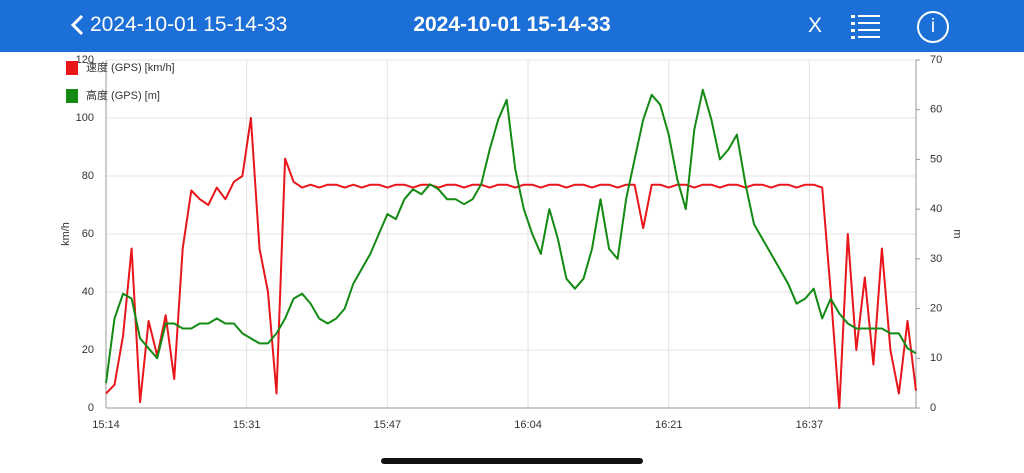  I want to click on back-label: 2024-10-01 15-14-33, so click(189, 24).